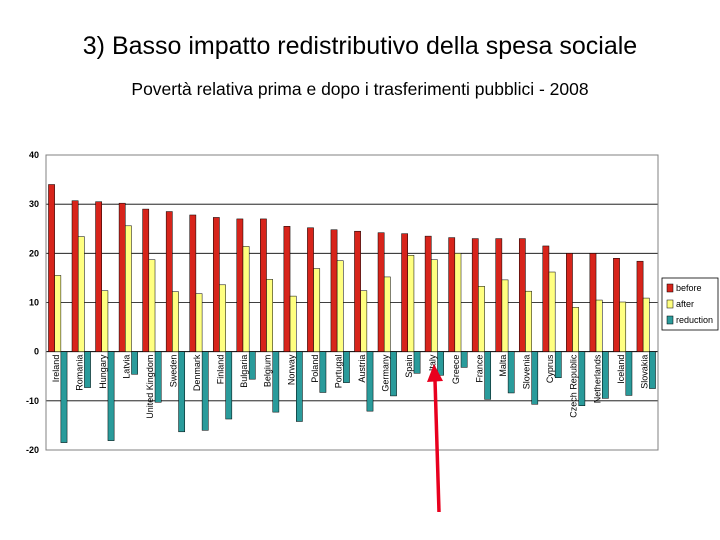 The height and width of the screenshot is (540, 720). Describe the element at coordinates (32, 401) in the screenshot. I see `y-tick-label: -10` at that location.